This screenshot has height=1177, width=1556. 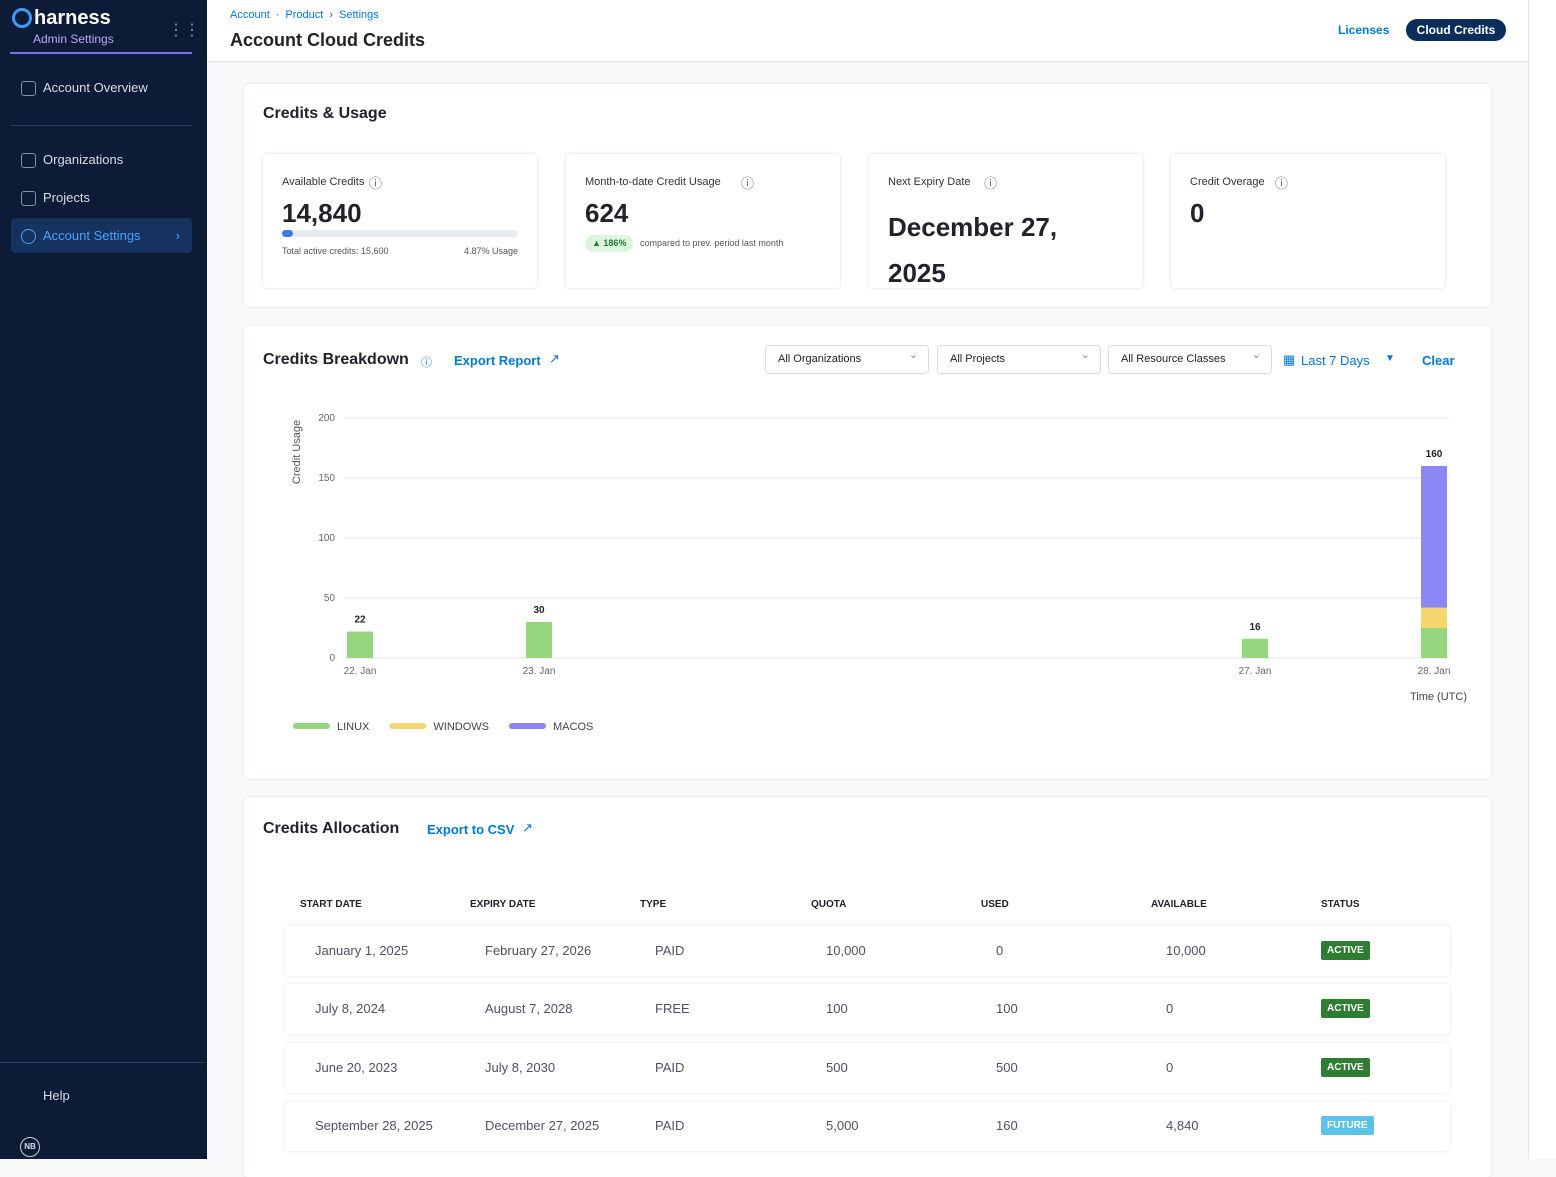 I want to click on stat-card: Next Expiry Date December 27, 2025 ⓘ, so click(x=1006, y=221).